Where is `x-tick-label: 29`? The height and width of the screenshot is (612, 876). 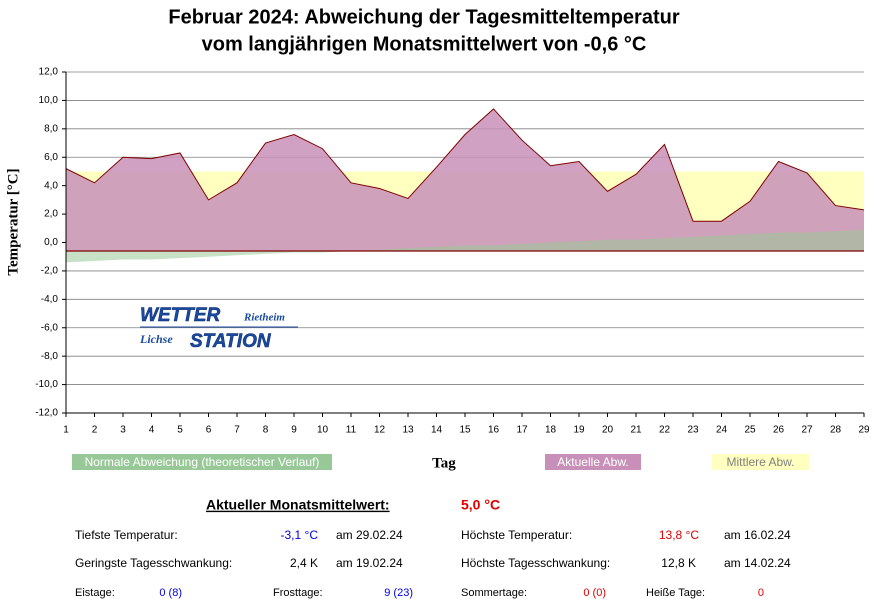
x-tick-label: 29 is located at coordinates (864, 430).